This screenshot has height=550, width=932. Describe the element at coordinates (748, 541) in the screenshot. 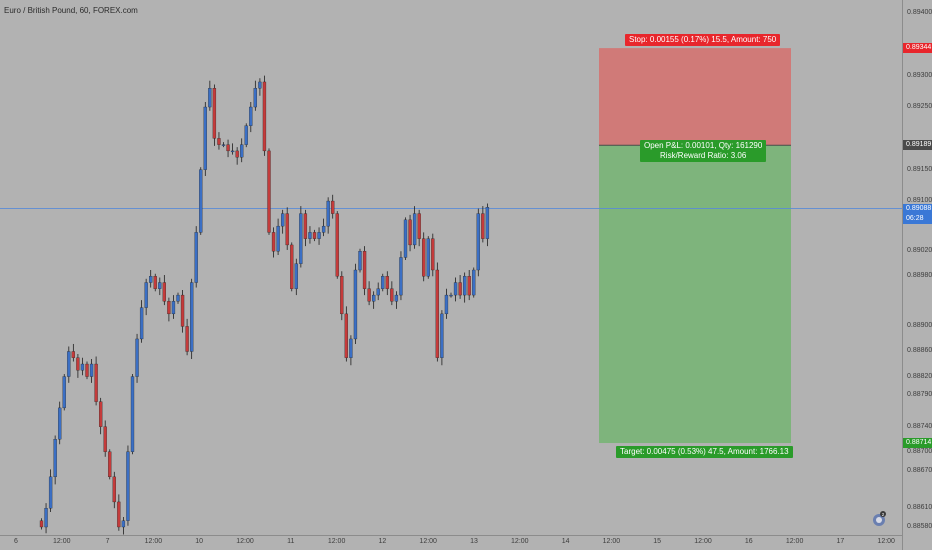

I see `time-tick: 16` at that location.